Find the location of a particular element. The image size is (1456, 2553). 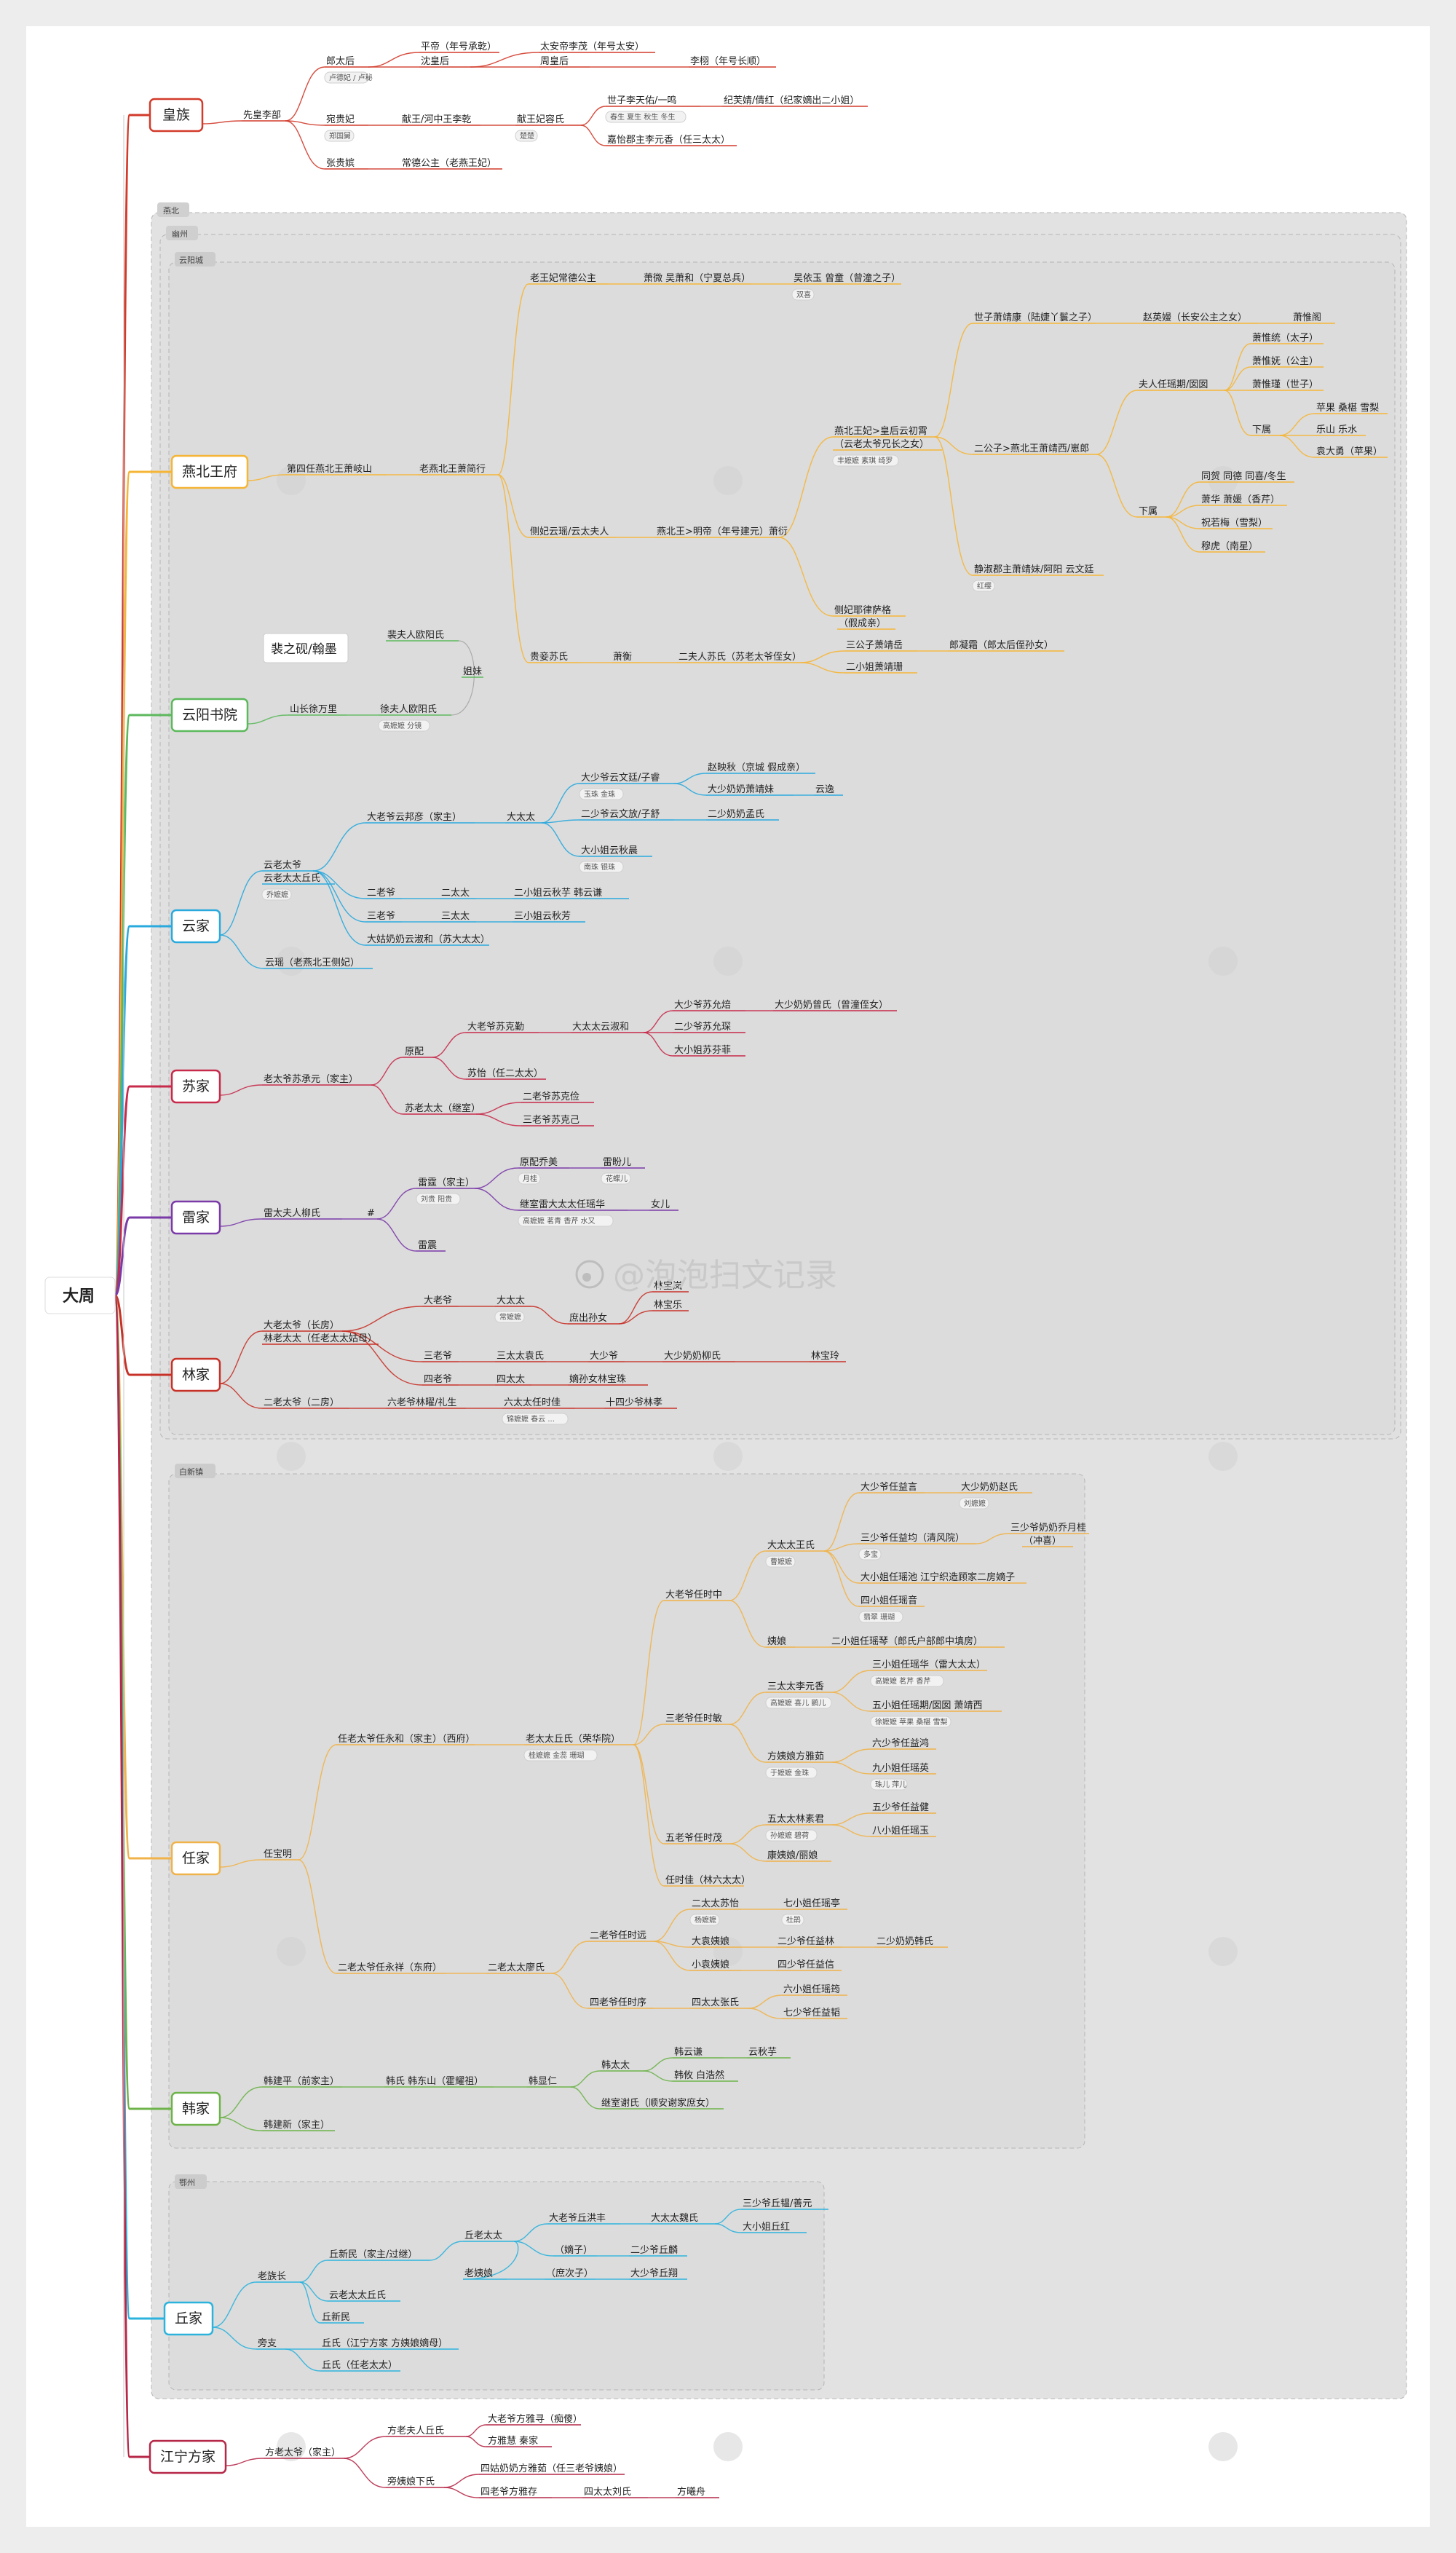

person-node: 九小姐任瑶英 is located at coordinates (903, 1769).